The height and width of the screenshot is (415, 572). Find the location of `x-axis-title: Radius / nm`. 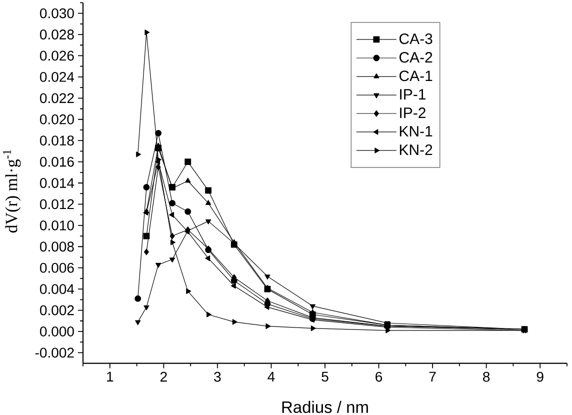

x-axis-title: Radius / nm is located at coordinates (325, 406).